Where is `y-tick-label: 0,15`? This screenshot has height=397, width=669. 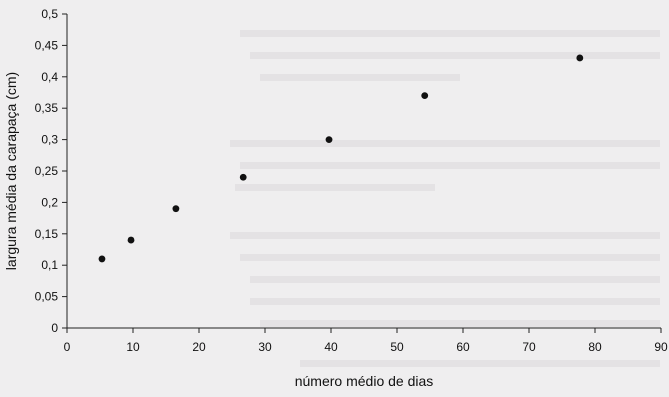 y-tick-label: 0,15 is located at coordinates (47, 234).